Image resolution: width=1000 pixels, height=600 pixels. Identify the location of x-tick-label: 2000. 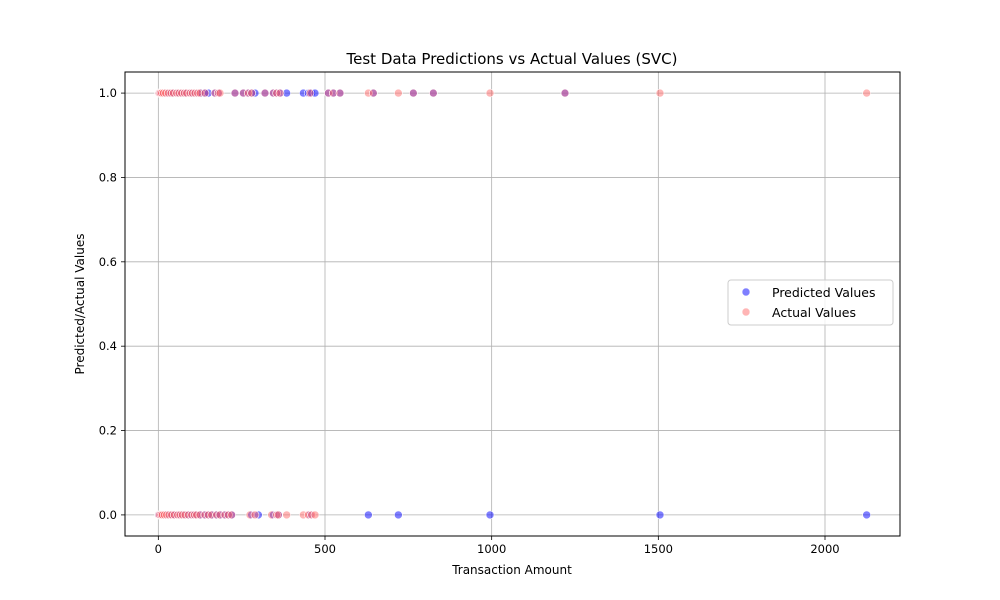
(824, 549).